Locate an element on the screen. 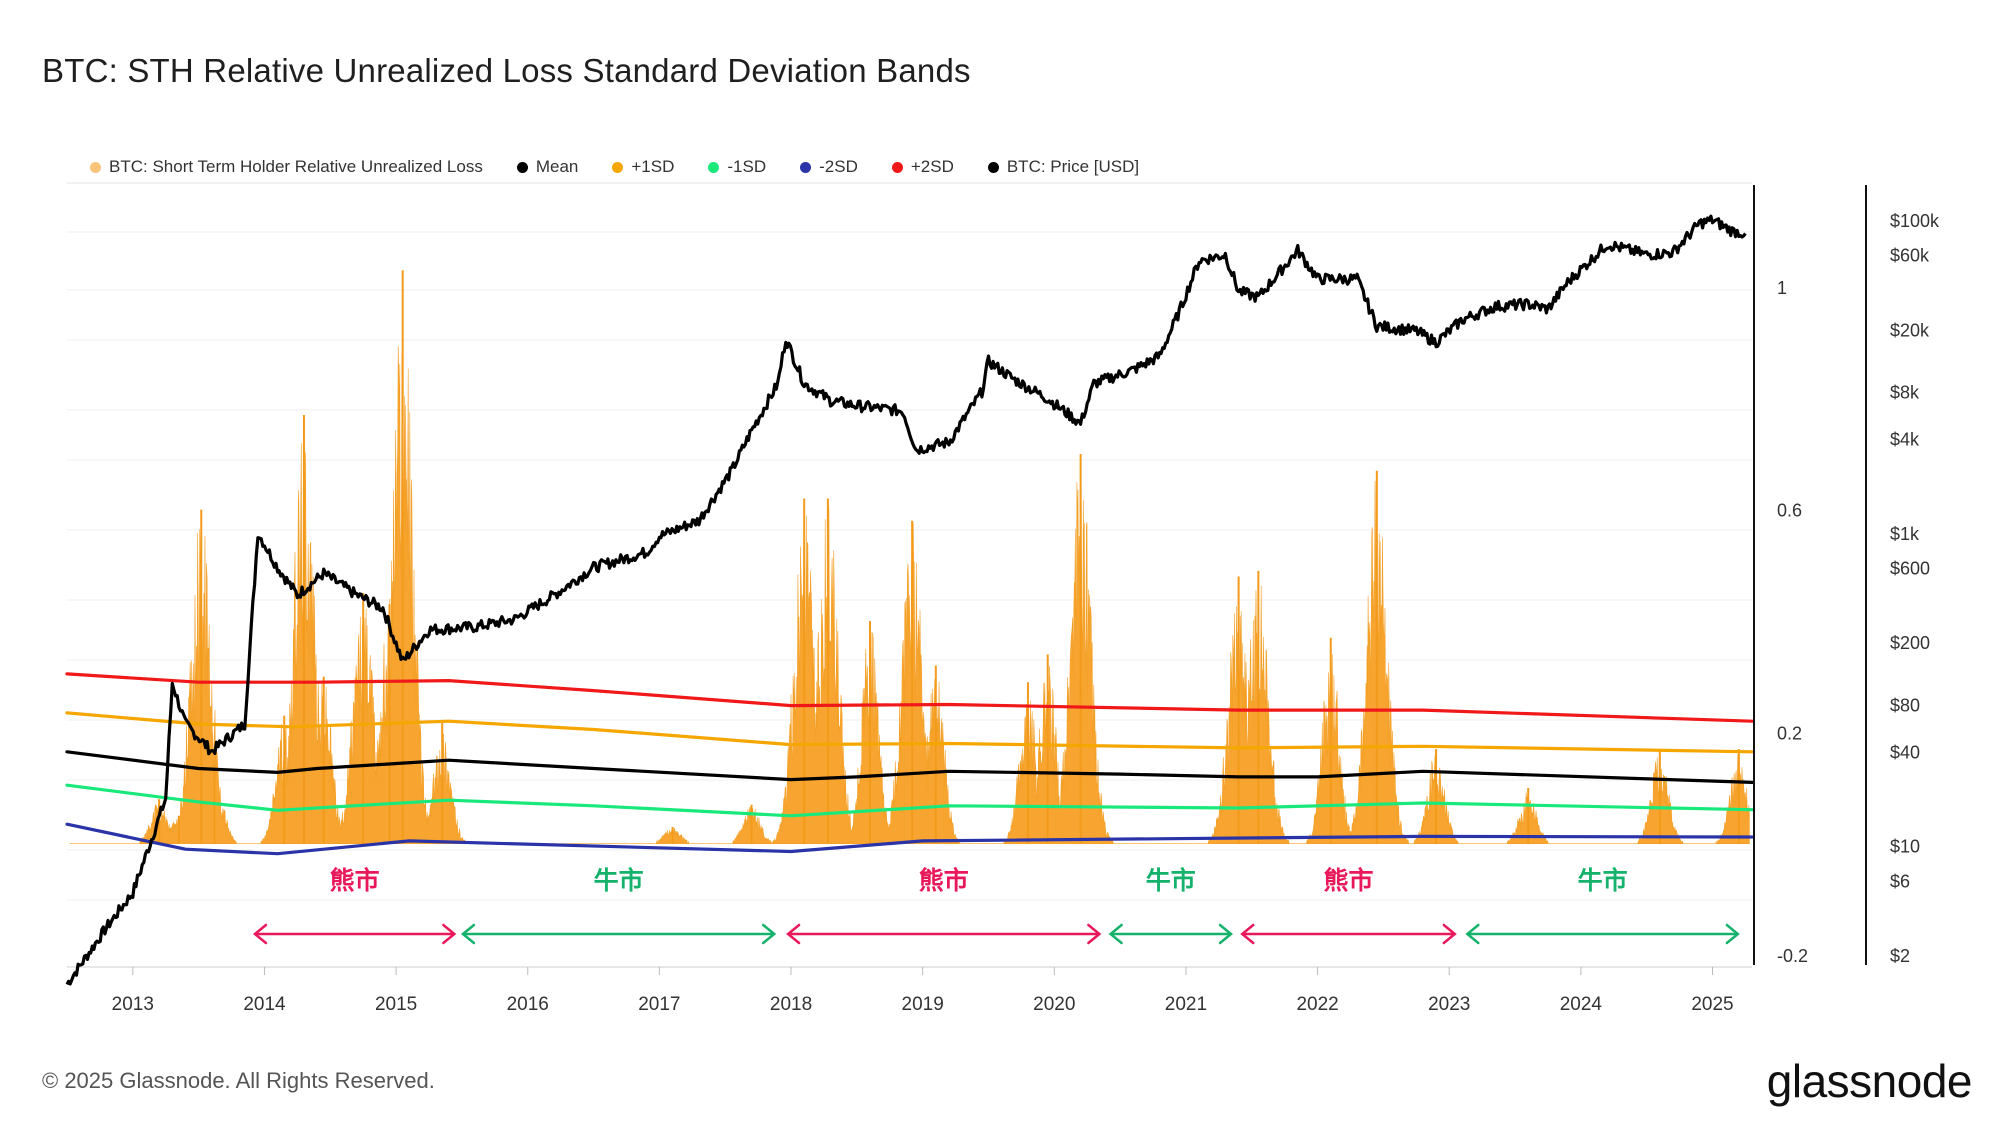  year-tick-label: 2017 is located at coordinates (659, 1004).